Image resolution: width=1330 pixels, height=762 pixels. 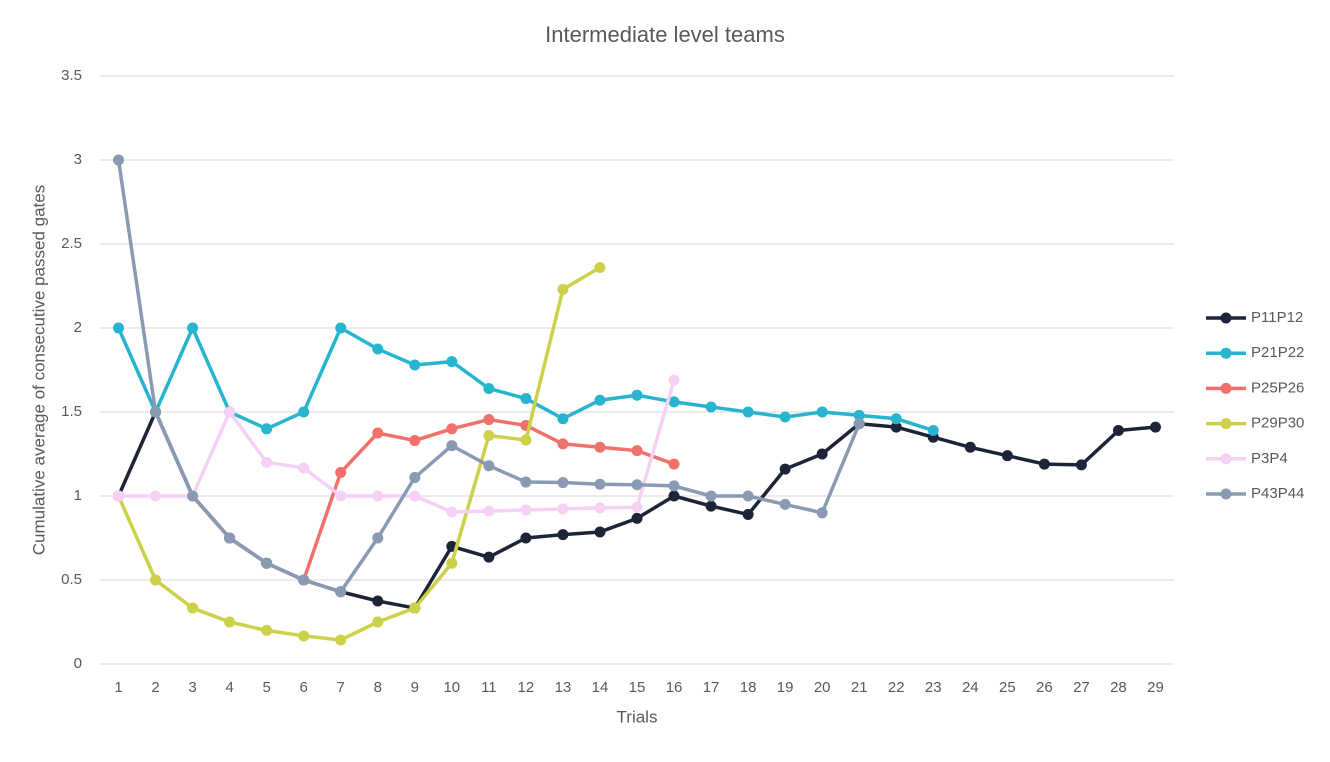 I want to click on x-tick-label: 24, so click(x=970, y=687).